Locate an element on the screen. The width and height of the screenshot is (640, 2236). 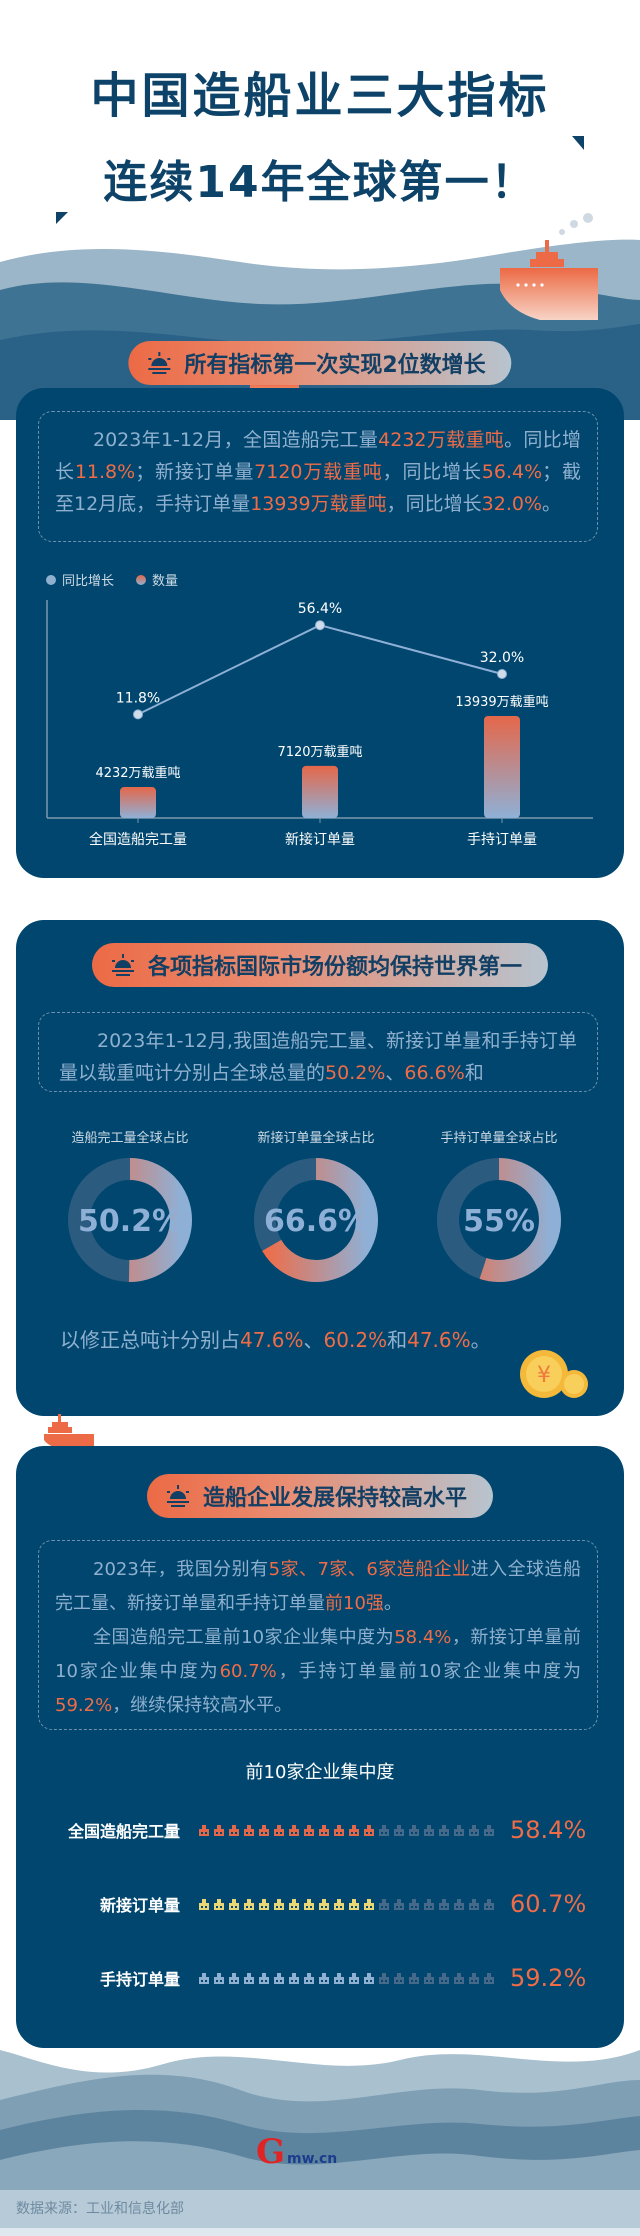
data-source: 数据来源：工业和信息化部 is located at coordinates (100, 2209).